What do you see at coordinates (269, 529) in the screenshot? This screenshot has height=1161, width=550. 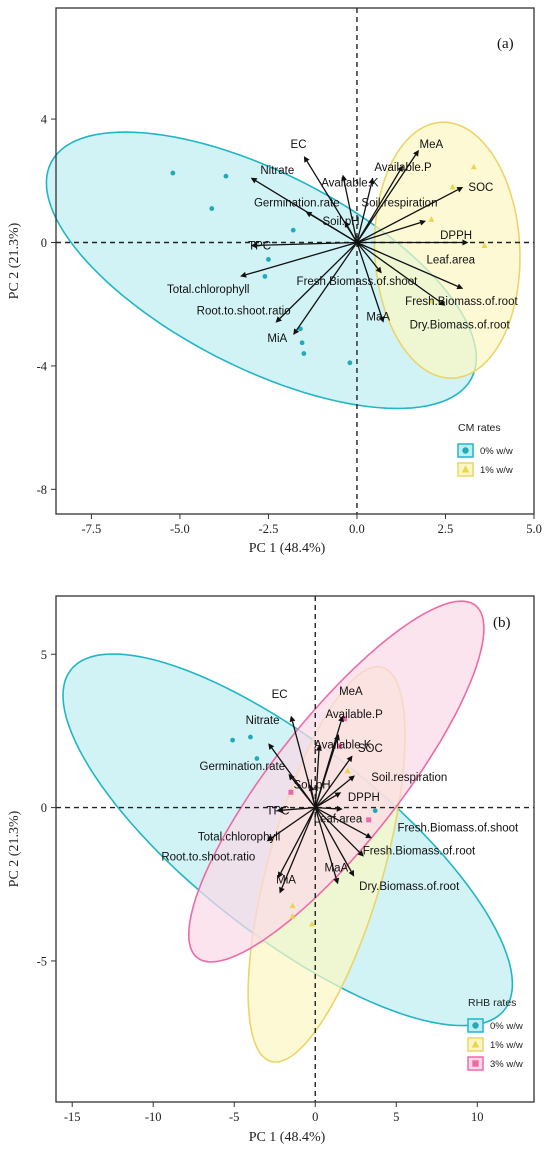 I see `x-tick-label: -2.5` at bounding box center [269, 529].